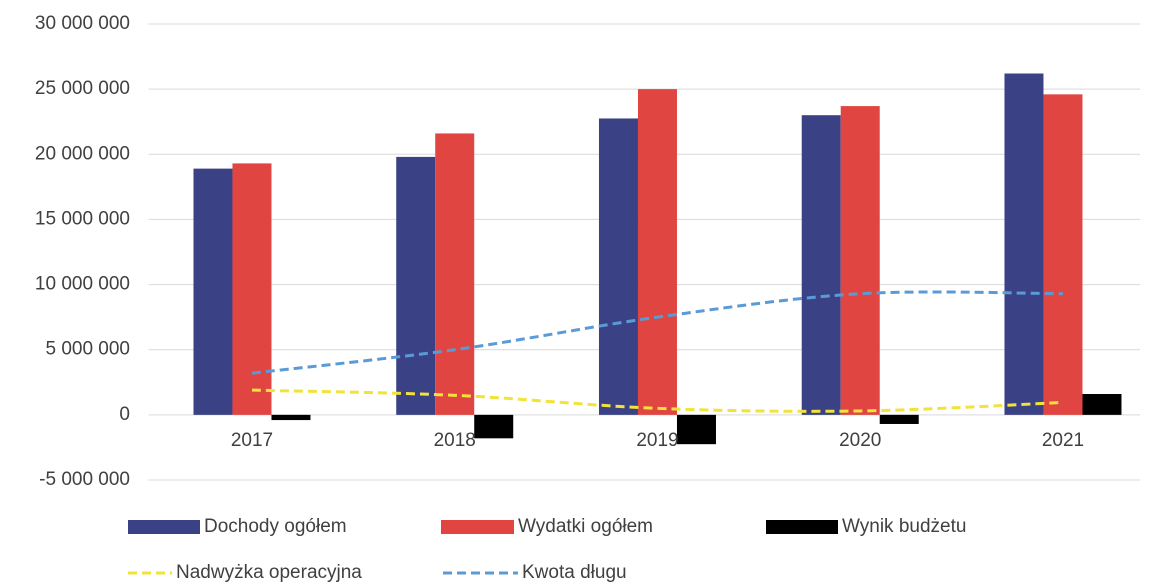  Describe the element at coordinates (124, 414) in the screenshot. I see `y-tick-label: 0` at that location.